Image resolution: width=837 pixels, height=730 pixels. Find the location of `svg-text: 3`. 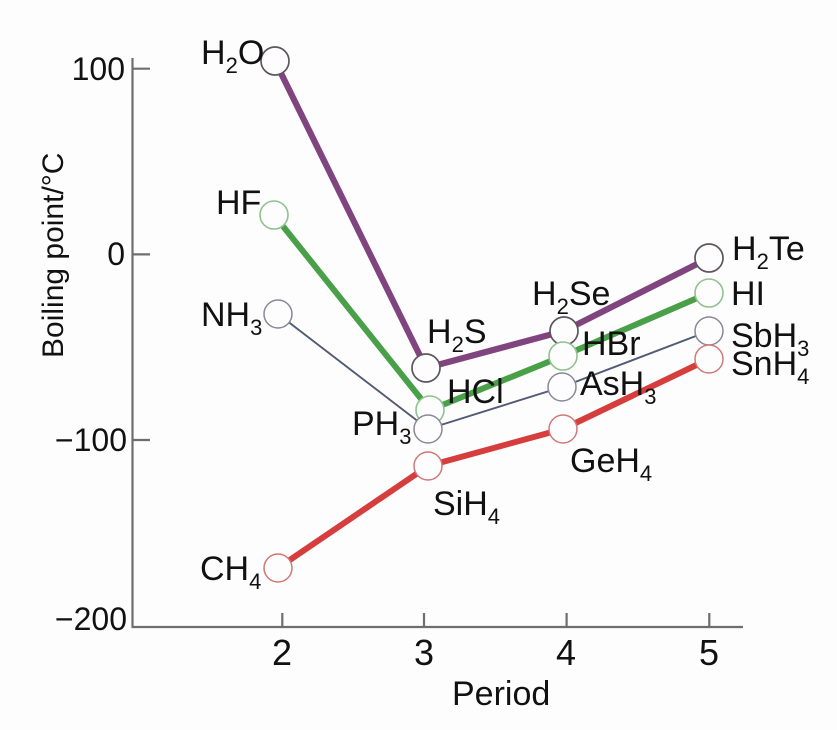

svg-text: 3 is located at coordinates (424, 652).